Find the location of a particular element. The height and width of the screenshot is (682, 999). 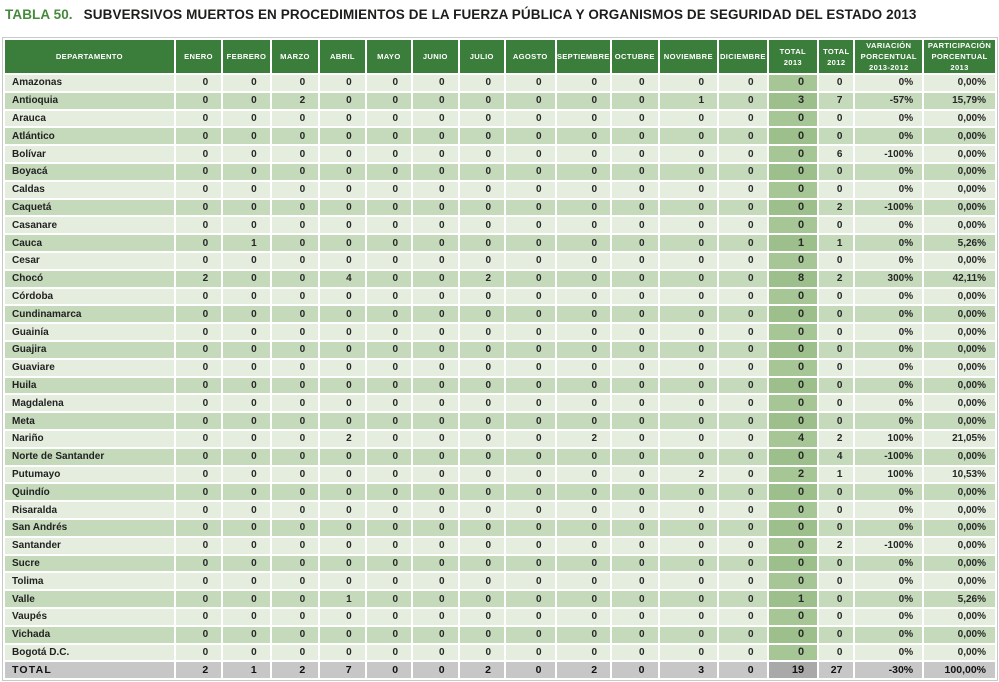

total-2013-cell: 2 is located at coordinates (793, 474).